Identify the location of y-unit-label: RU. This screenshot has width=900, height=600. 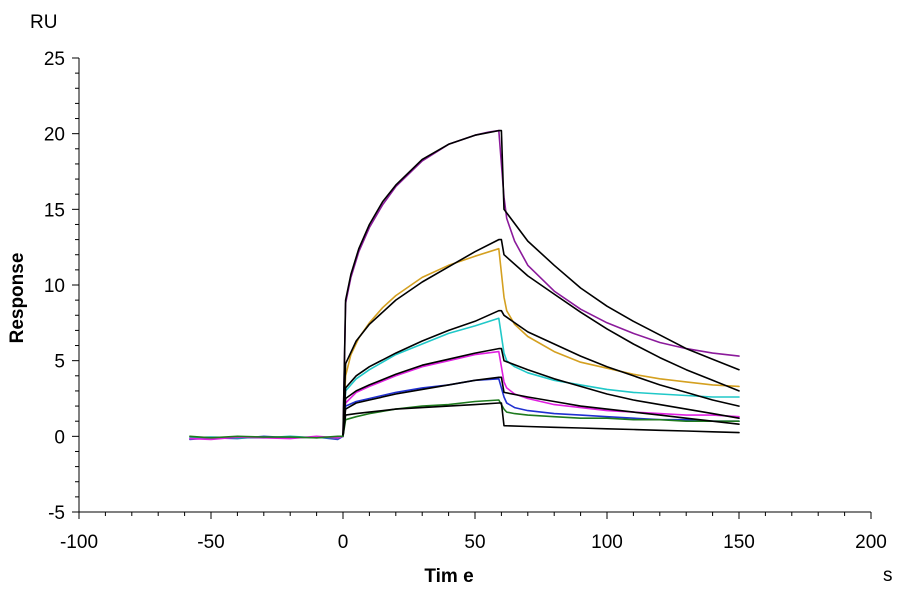
(43, 22).